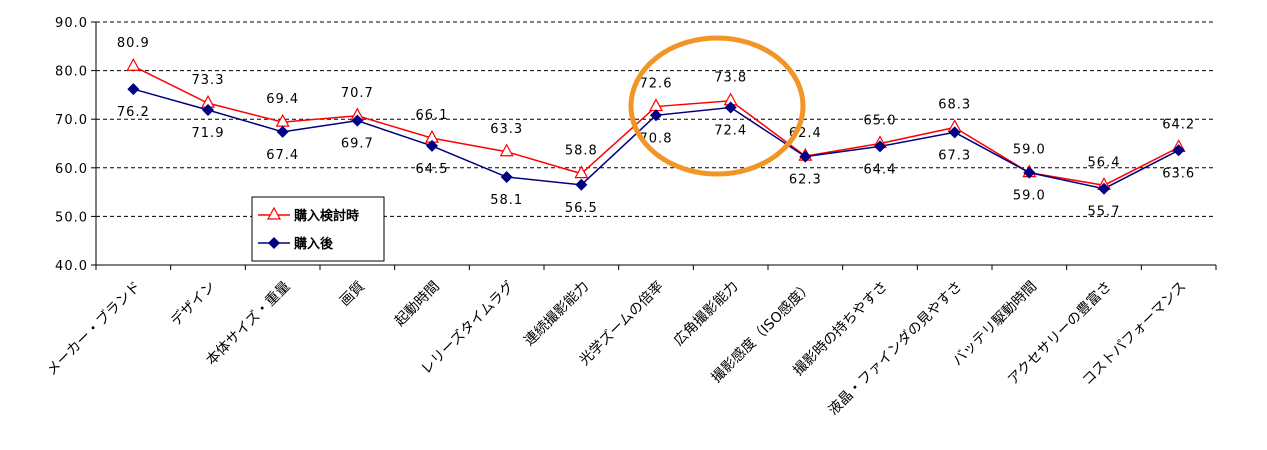  Describe the element at coordinates (717, 106) in the screenshot. I see `highlight-circle` at that location.